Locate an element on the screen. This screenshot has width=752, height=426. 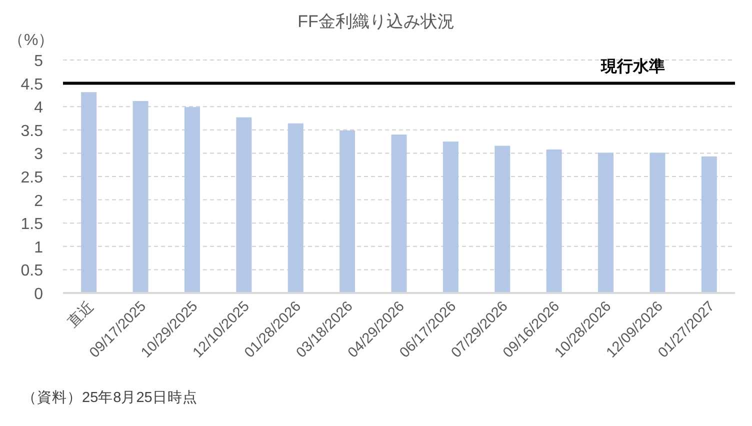
title: FF金利織り込み状況 is located at coordinates (376, 21).